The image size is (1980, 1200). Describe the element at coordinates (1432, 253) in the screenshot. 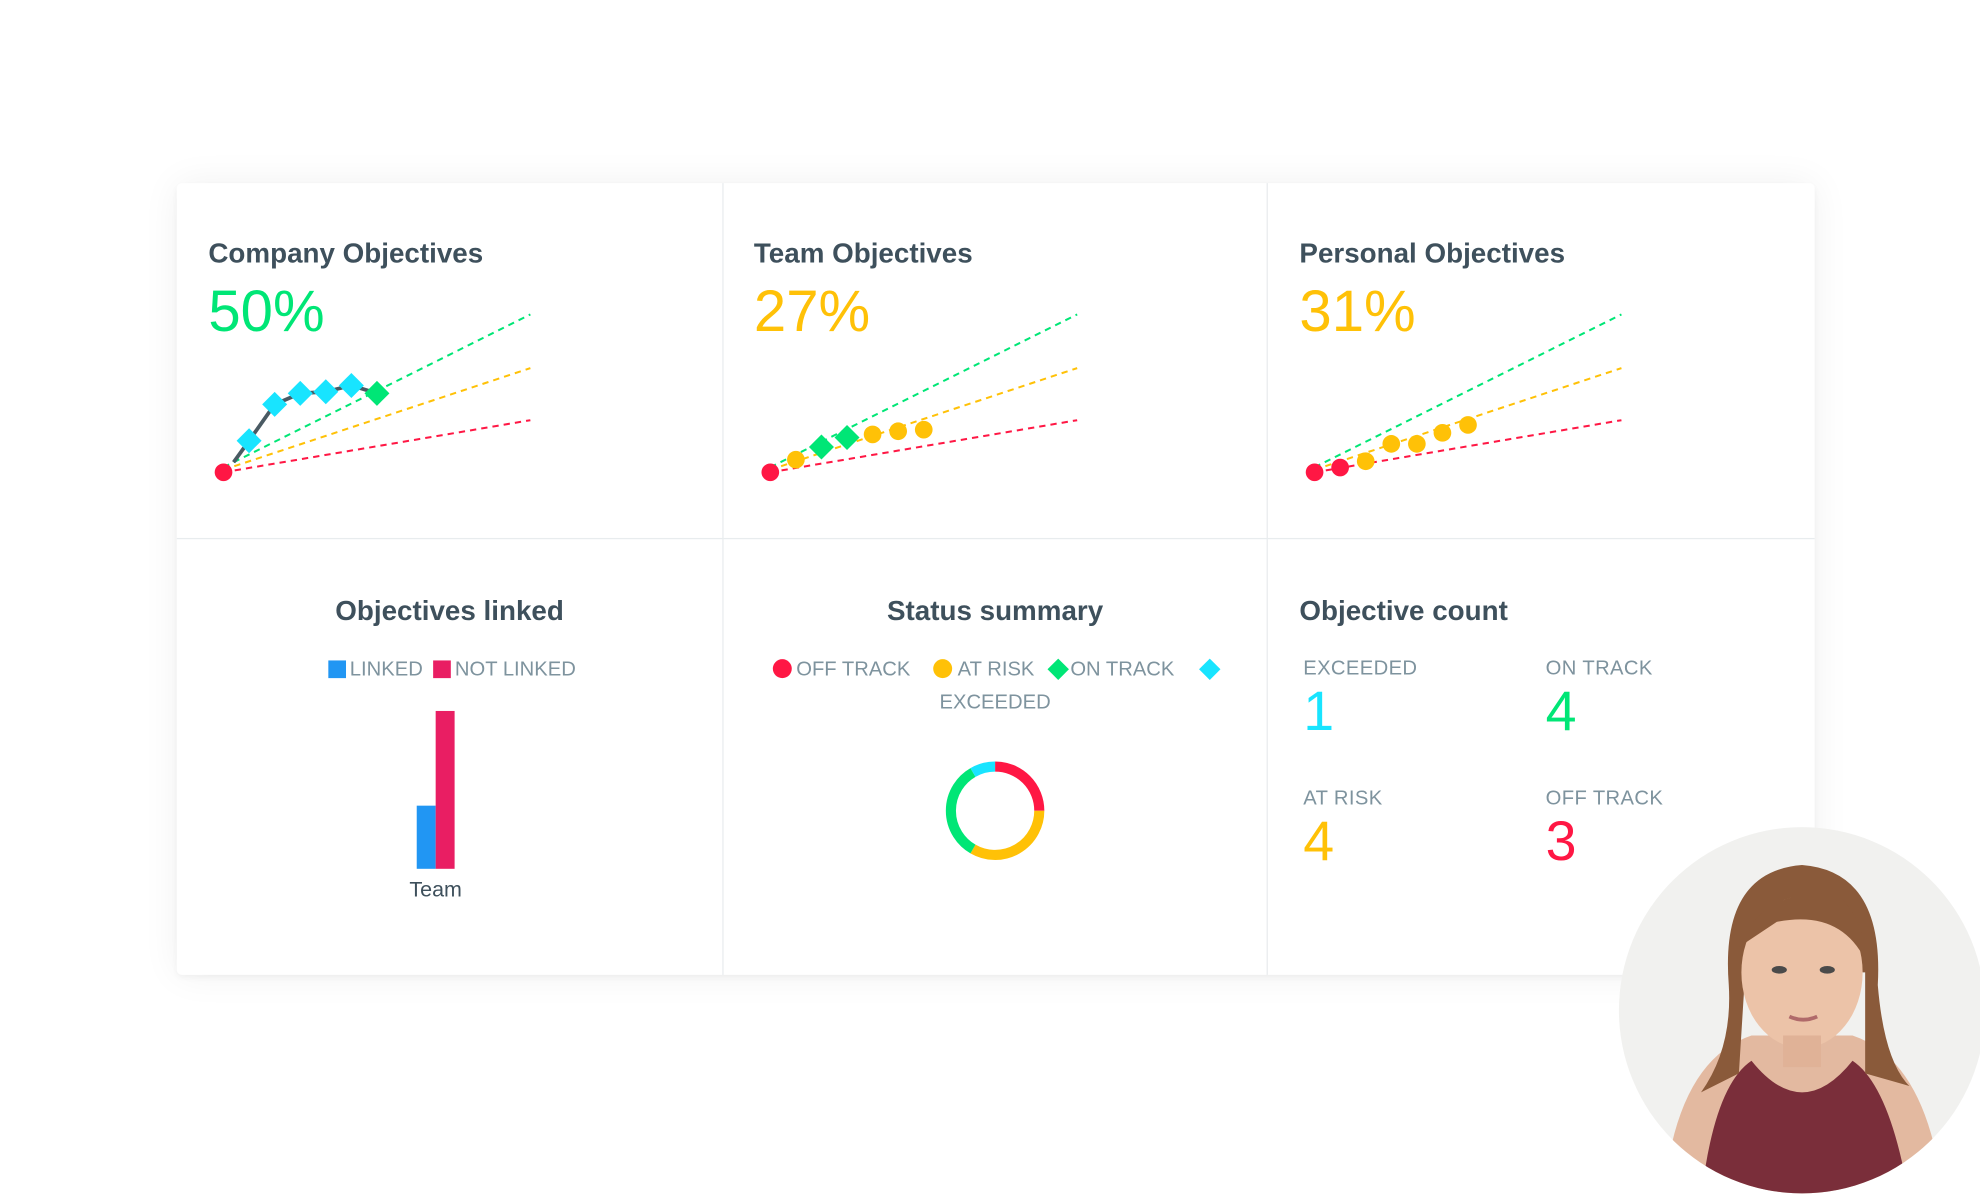

I see `panel-title: Personal Objectives` at that location.